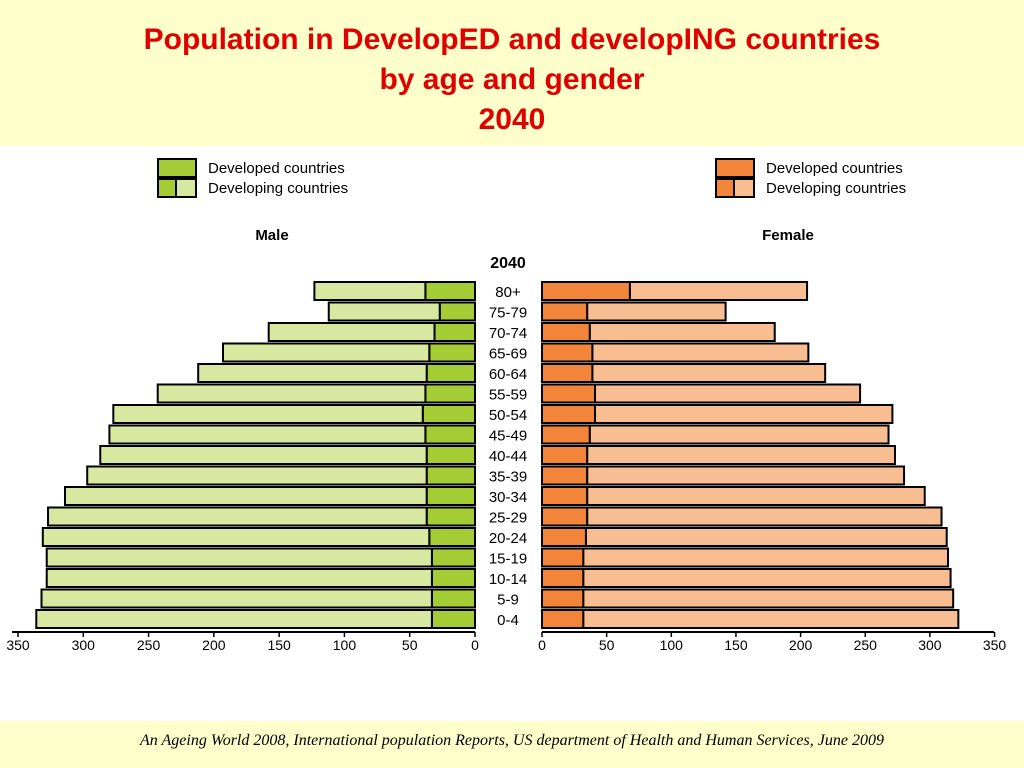  Describe the element at coordinates (18, 645) in the screenshot. I see `male-x-tick-label: 350` at that location.